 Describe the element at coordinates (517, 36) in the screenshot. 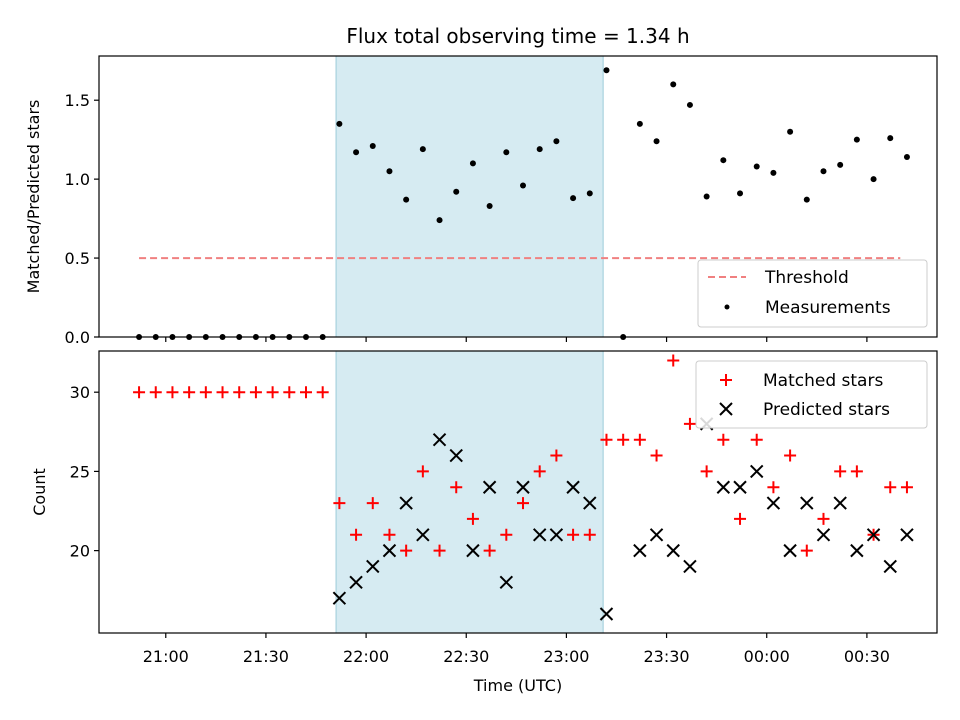

I see `chart-title: Flux total observing time = 1.34 h` at that location.